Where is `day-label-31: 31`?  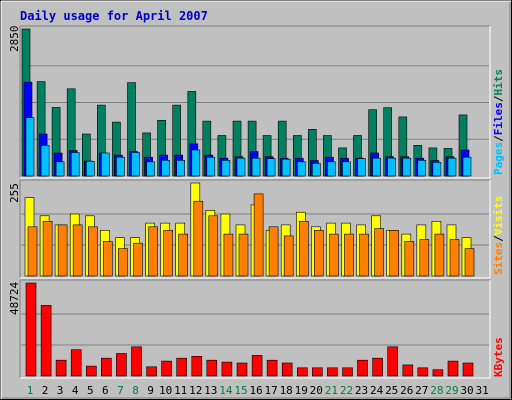 day-label-31: 31 is located at coordinates (481, 390).